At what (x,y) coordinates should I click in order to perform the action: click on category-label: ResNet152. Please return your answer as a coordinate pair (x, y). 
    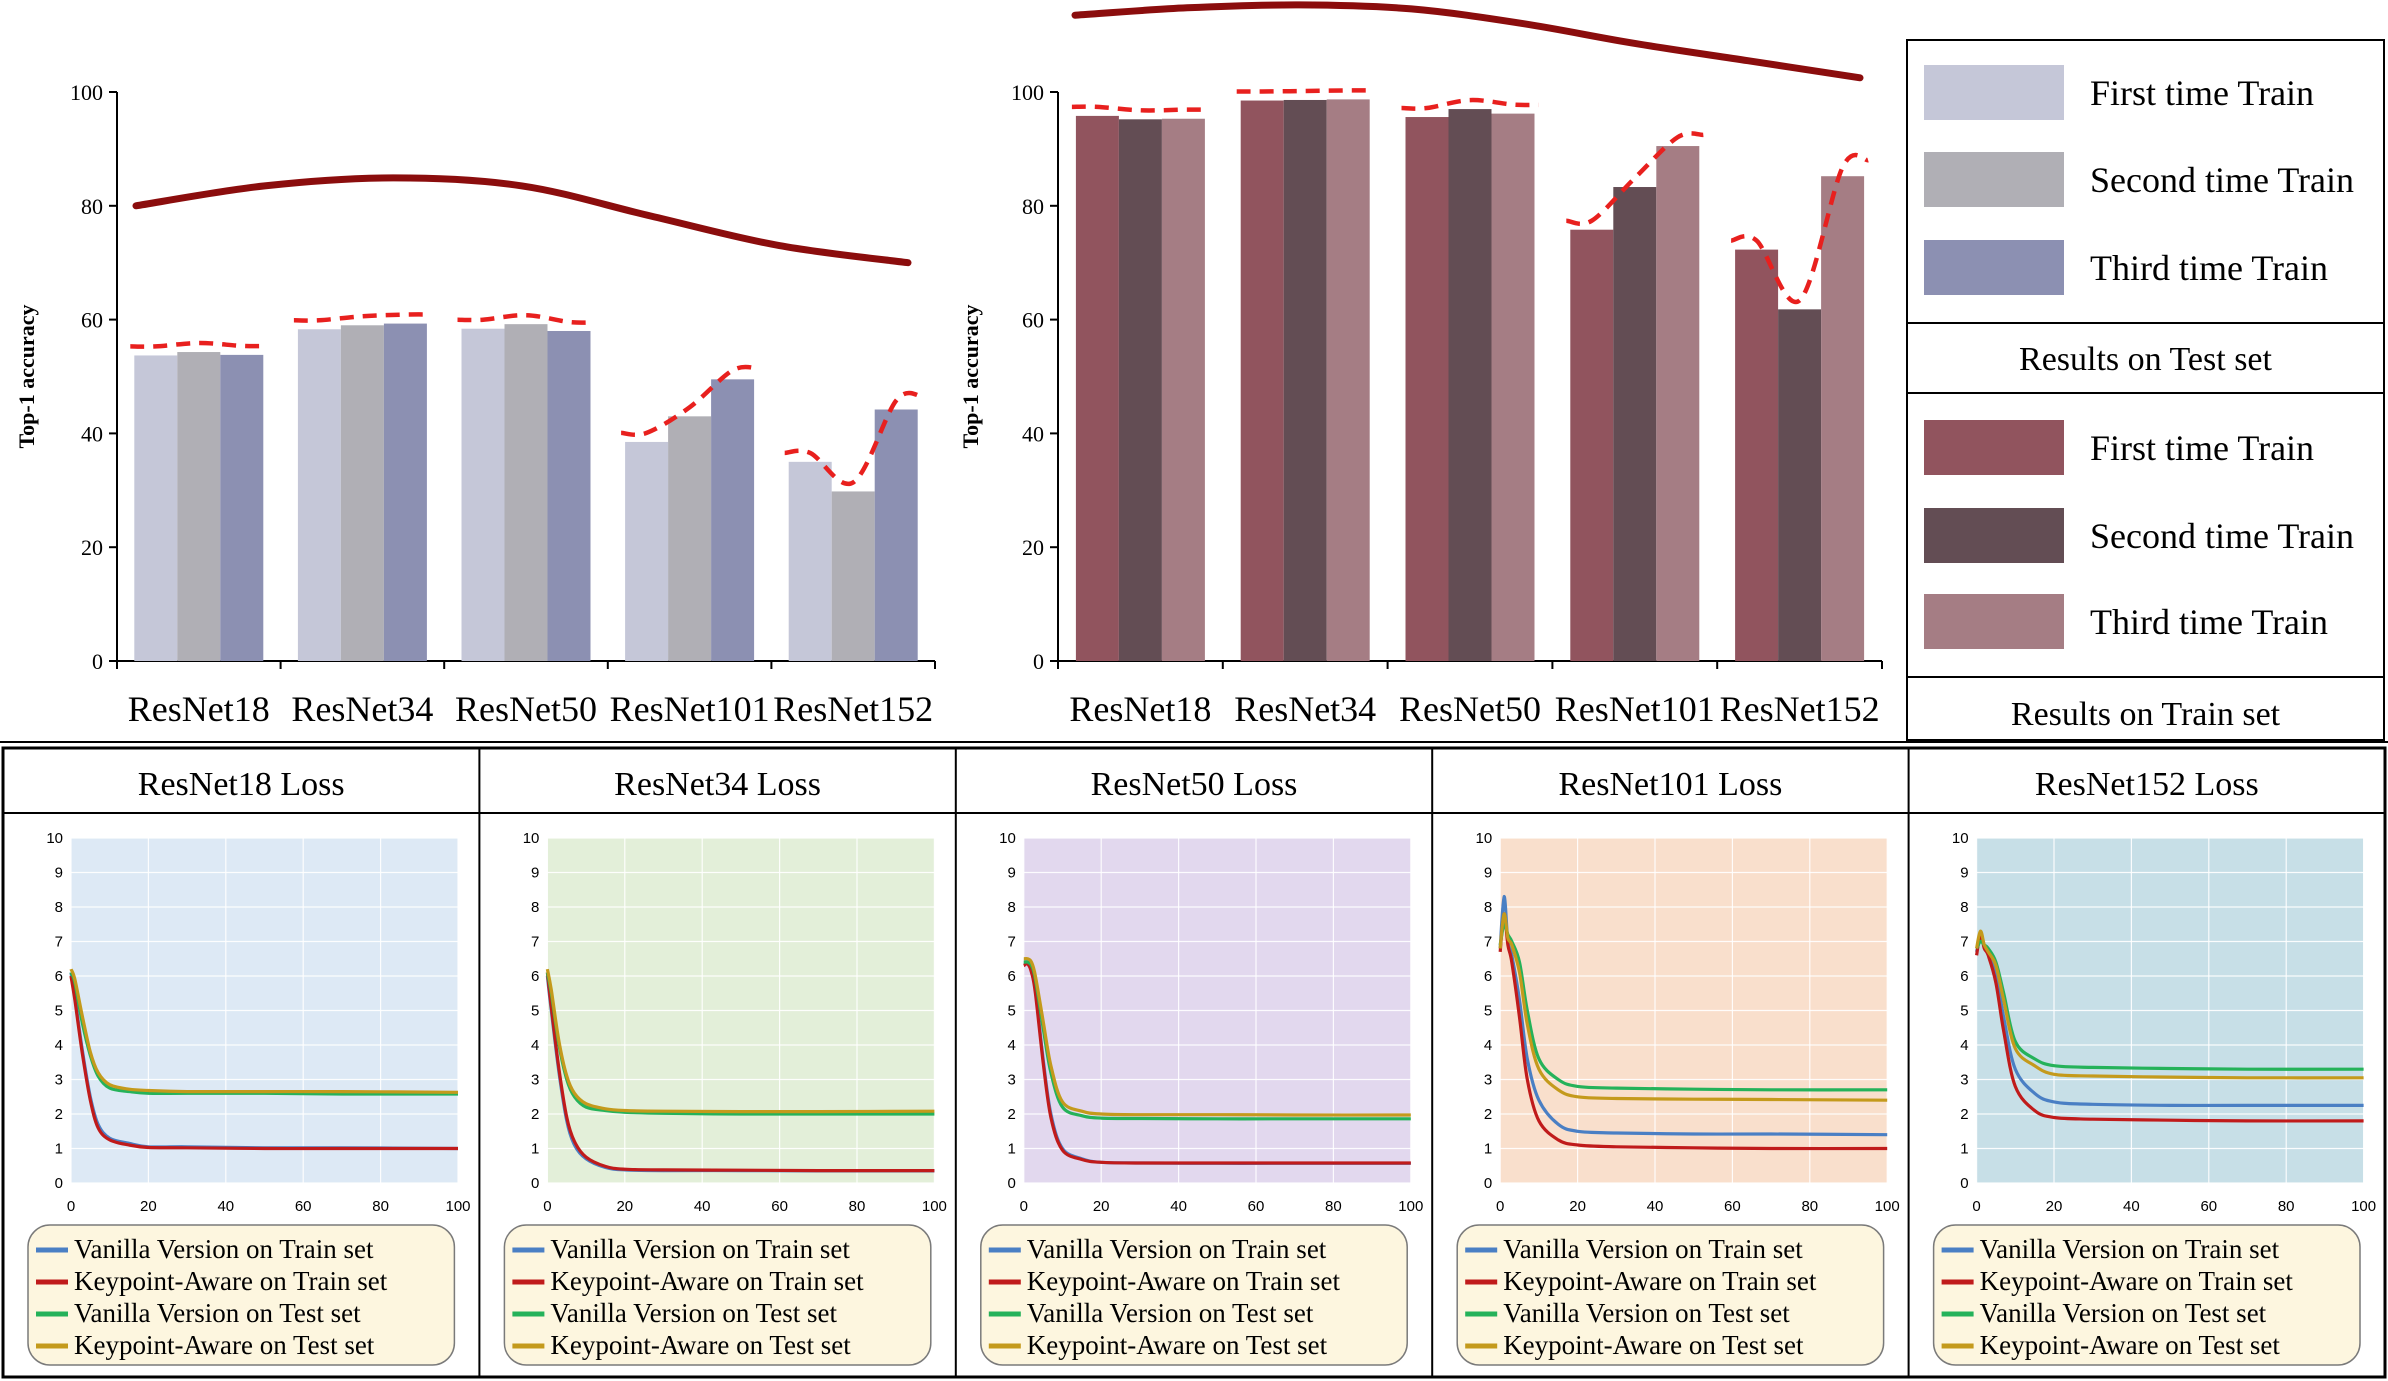
    Looking at the image, I should click on (1800, 709).